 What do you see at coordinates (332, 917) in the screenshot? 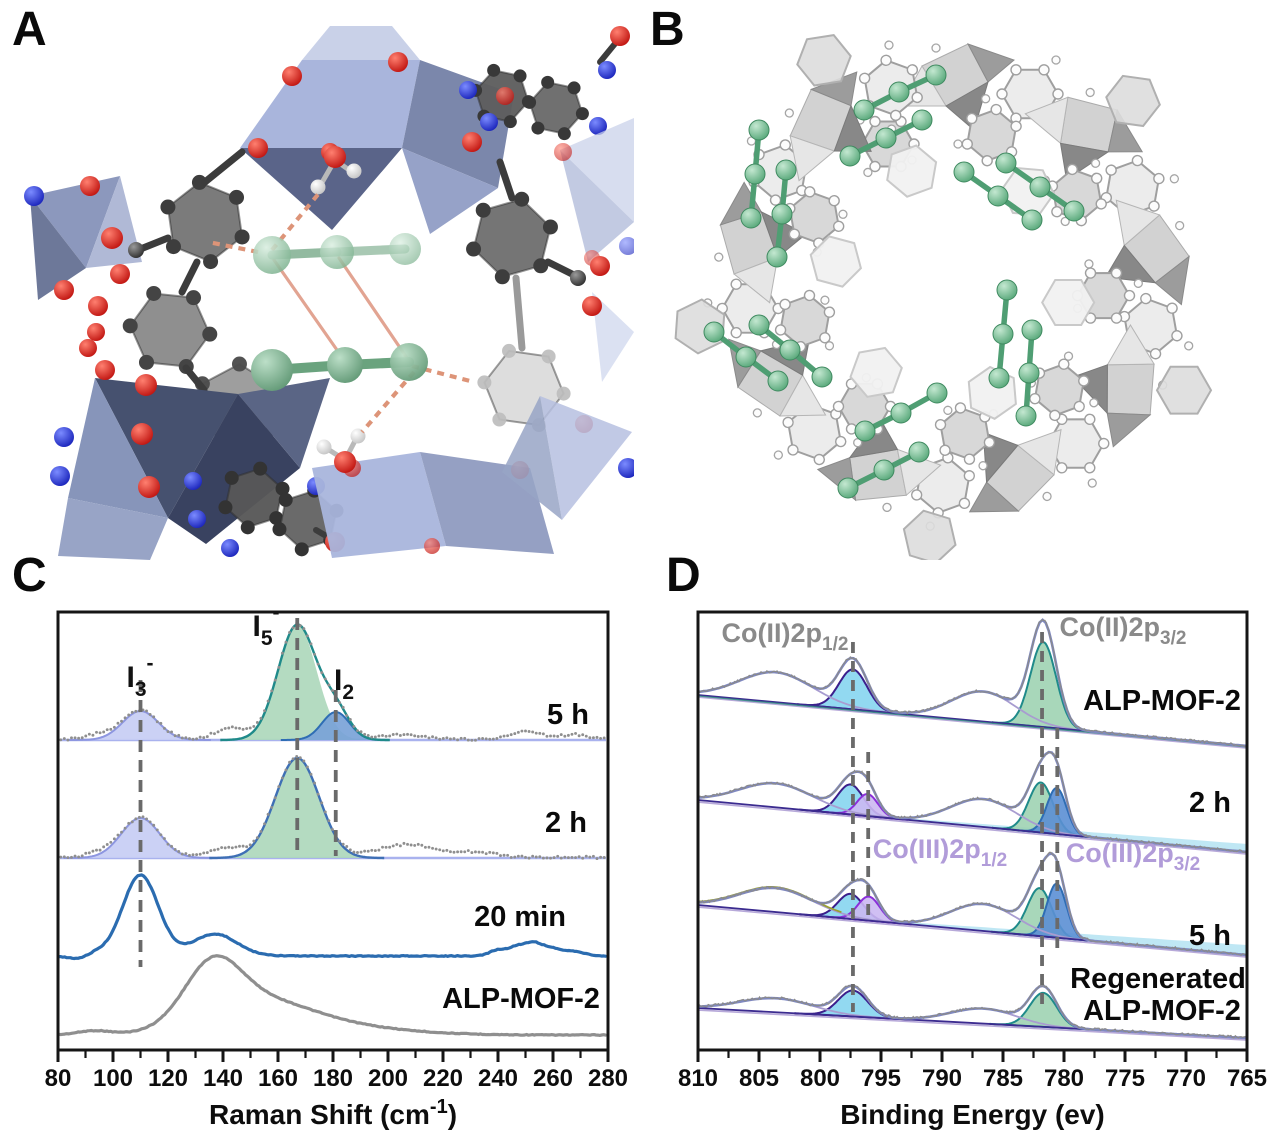
I see `raman-trace-20-min` at bounding box center [332, 917].